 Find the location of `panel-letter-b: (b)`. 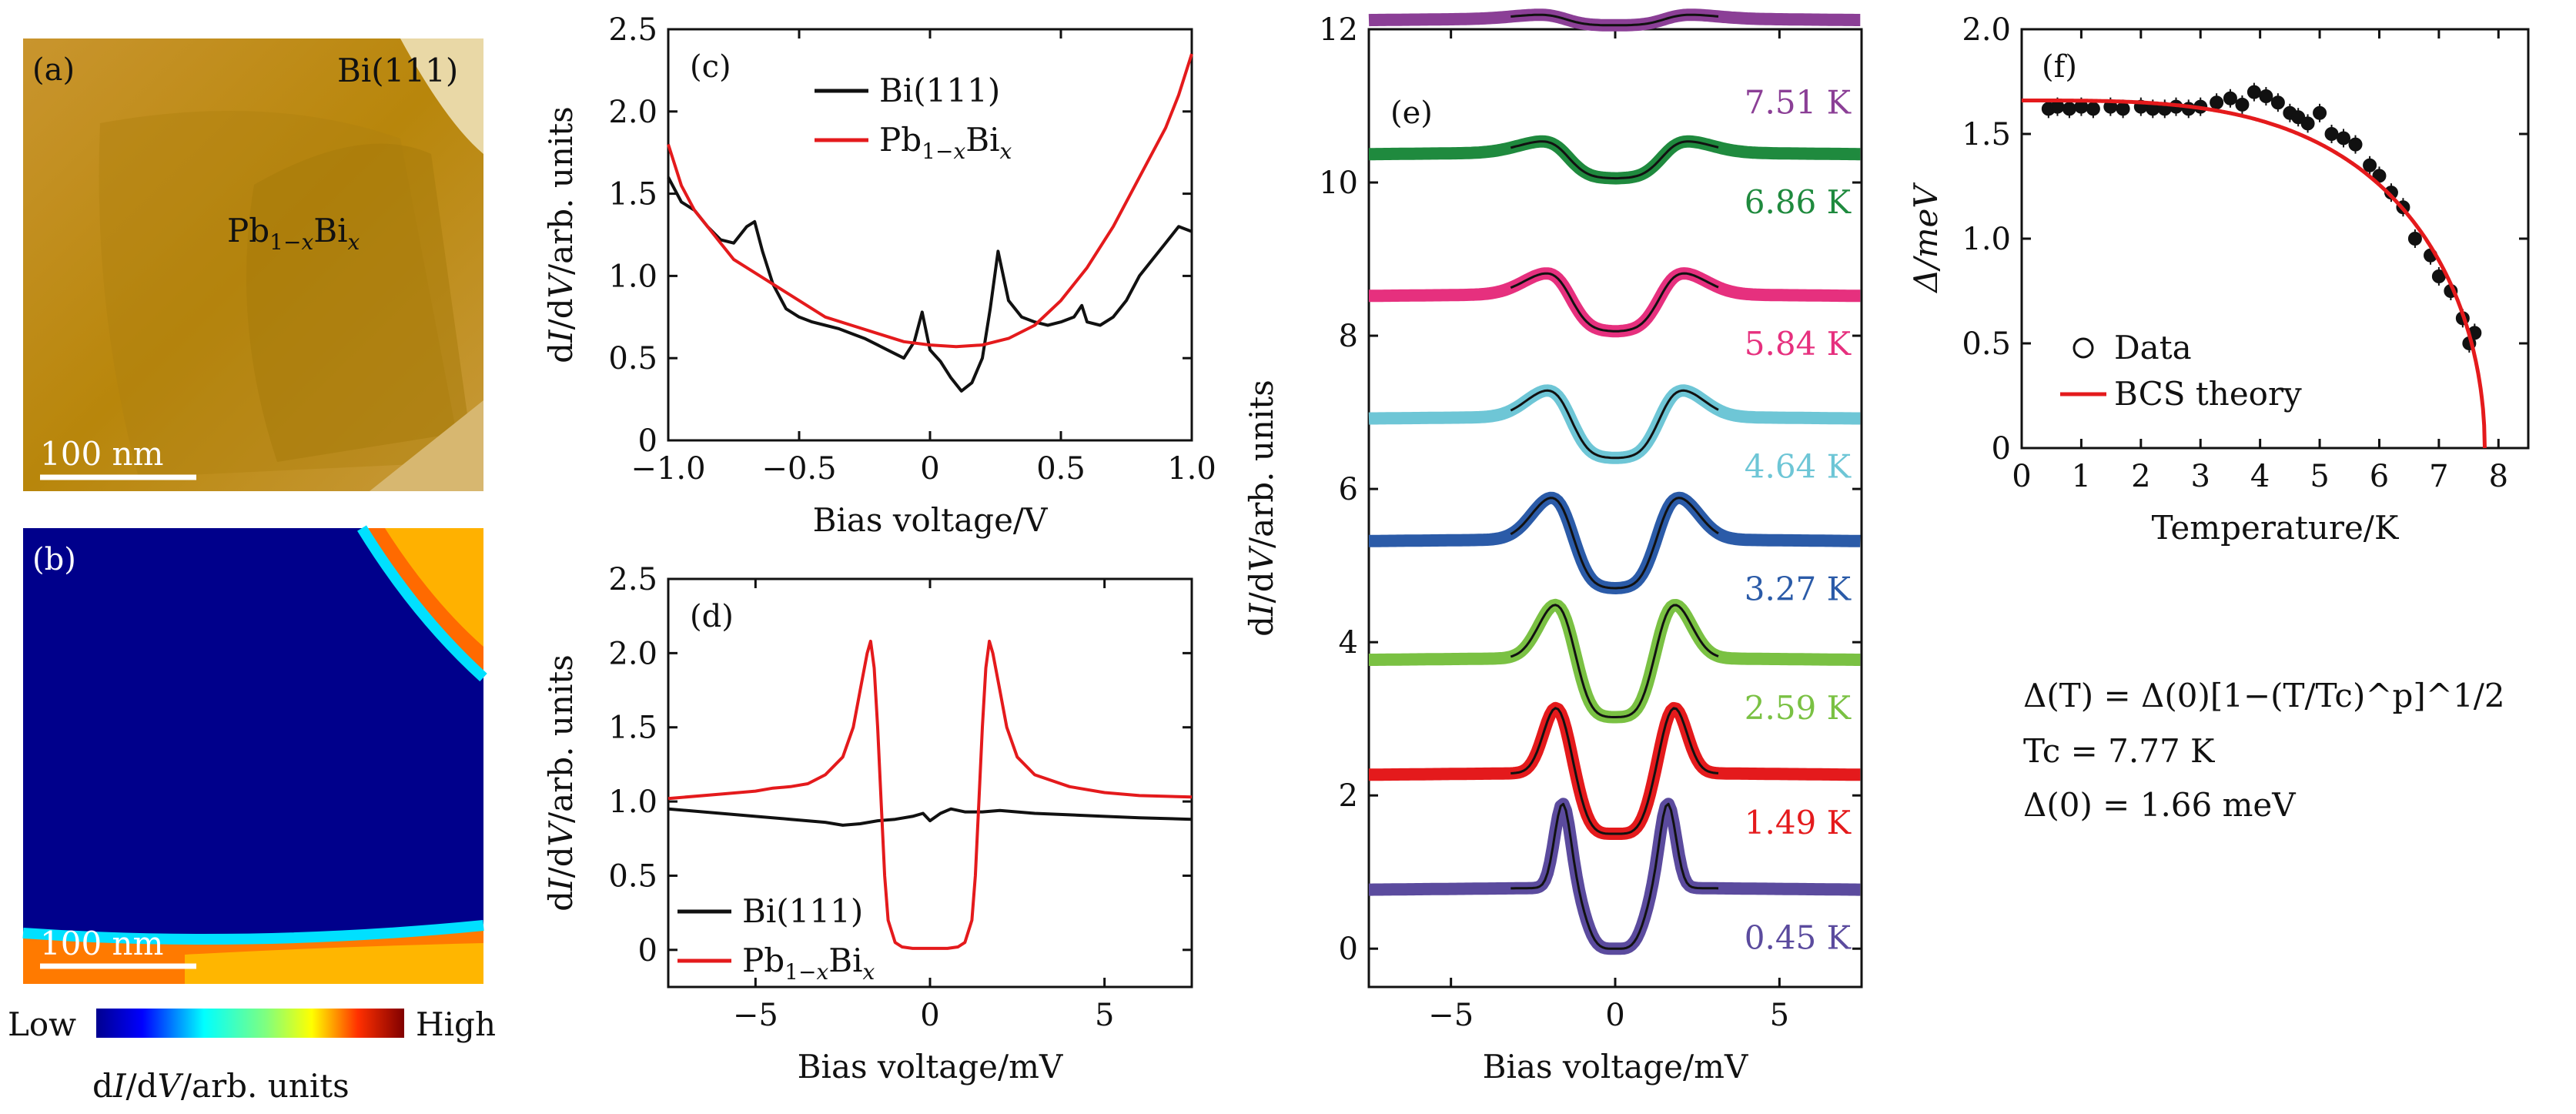

panel-letter-b: (b) is located at coordinates (54, 559).